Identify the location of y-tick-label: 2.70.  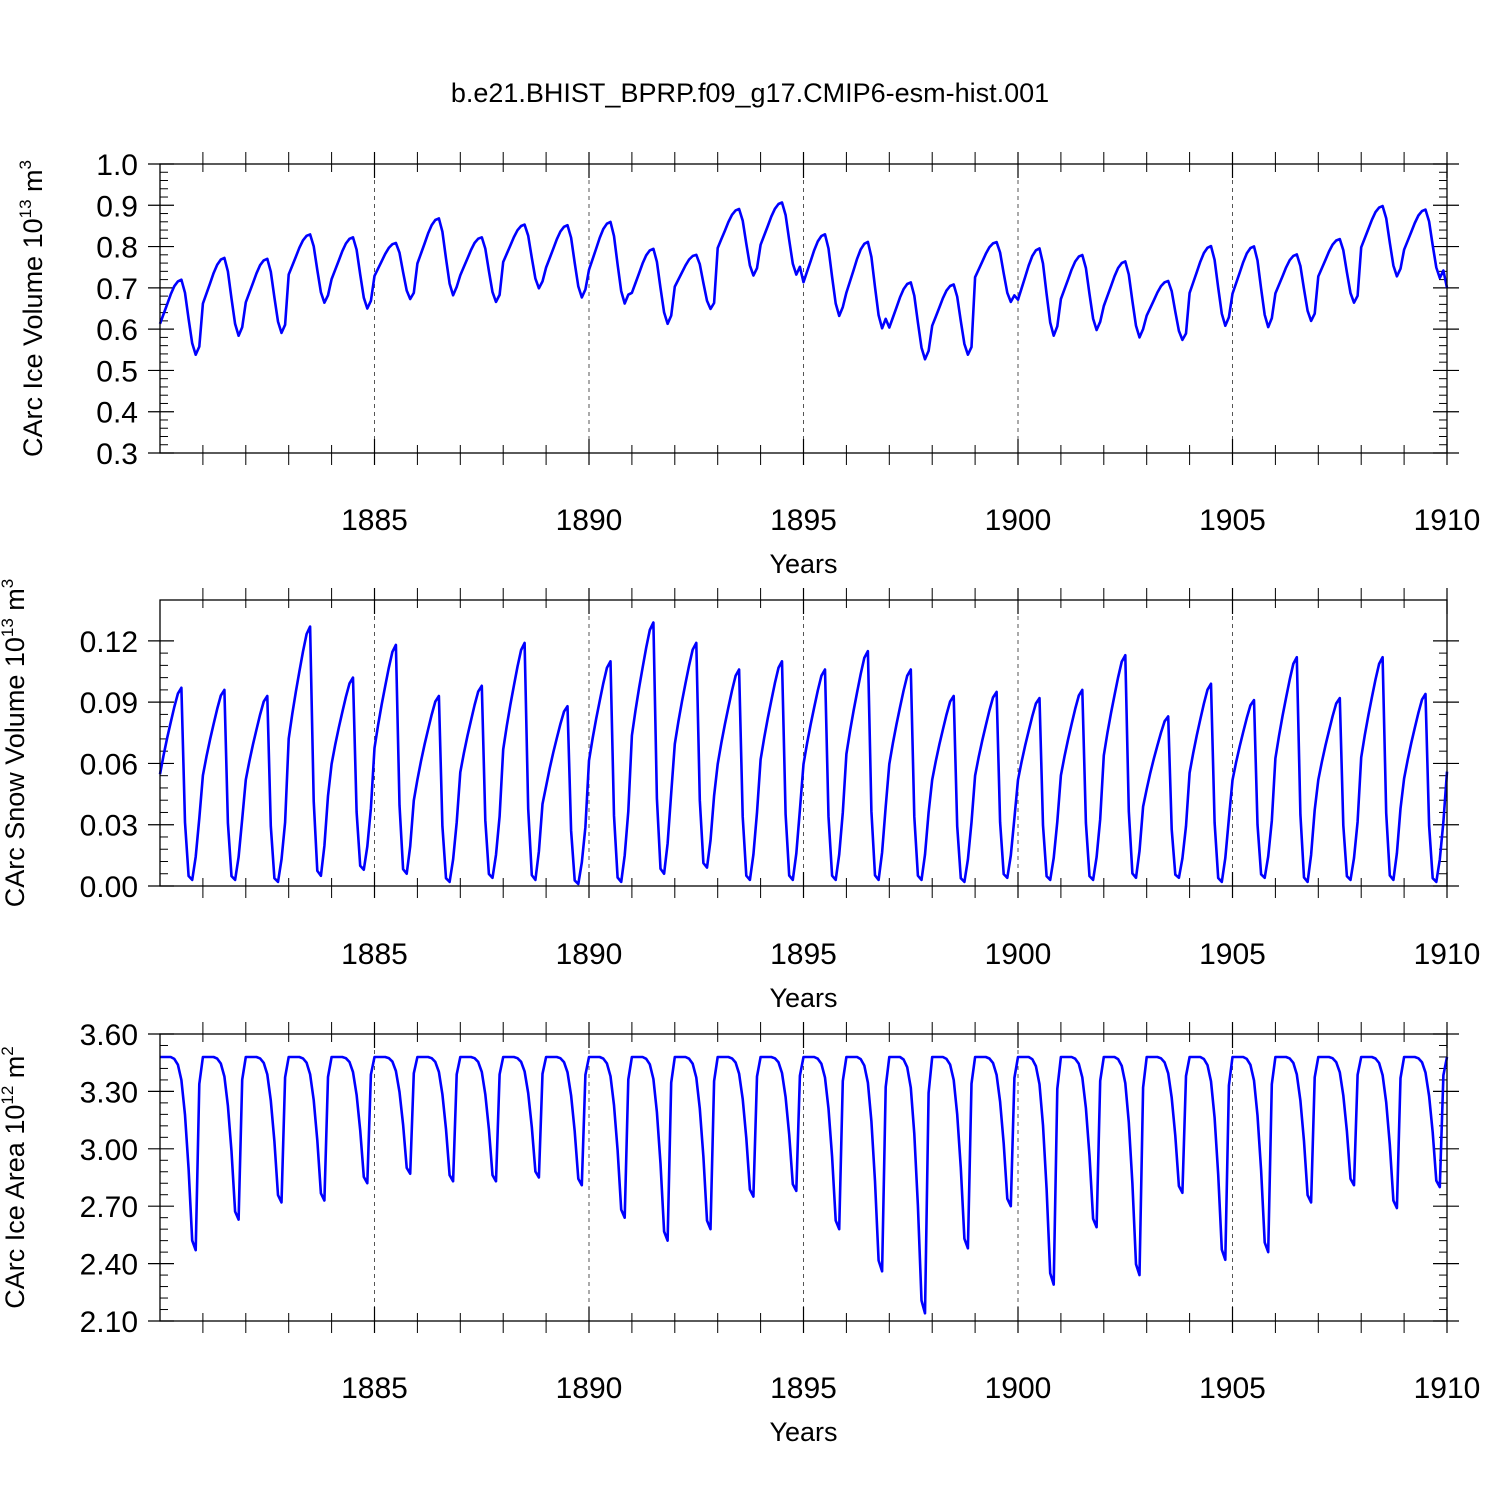
(109, 1207).